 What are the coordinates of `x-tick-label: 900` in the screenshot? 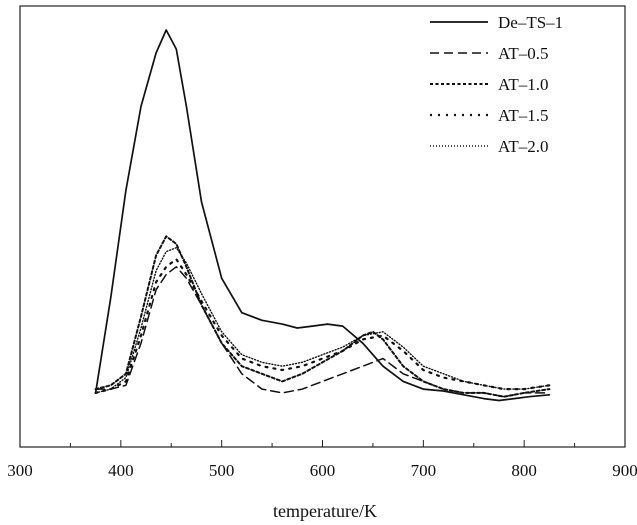 It's located at (624, 470).